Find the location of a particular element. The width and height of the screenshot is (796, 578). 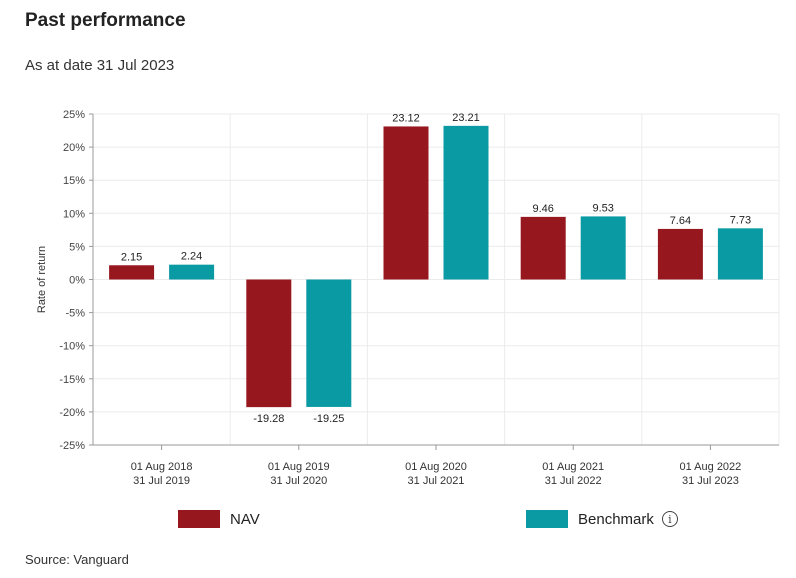

data-label: -19.25 is located at coordinates (328, 419).